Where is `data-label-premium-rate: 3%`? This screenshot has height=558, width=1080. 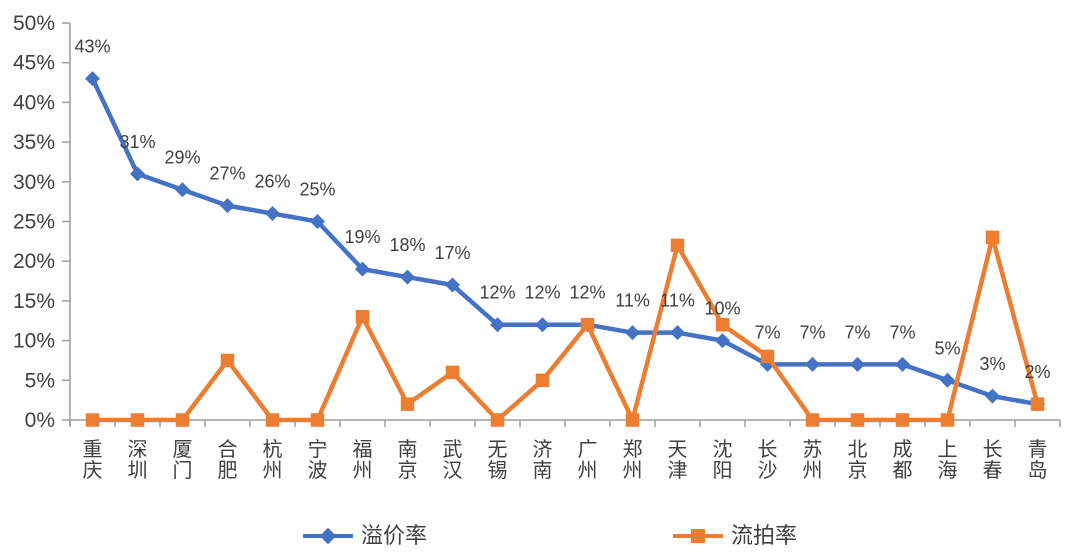
data-label-premium-rate: 3% is located at coordinates (992, 364).